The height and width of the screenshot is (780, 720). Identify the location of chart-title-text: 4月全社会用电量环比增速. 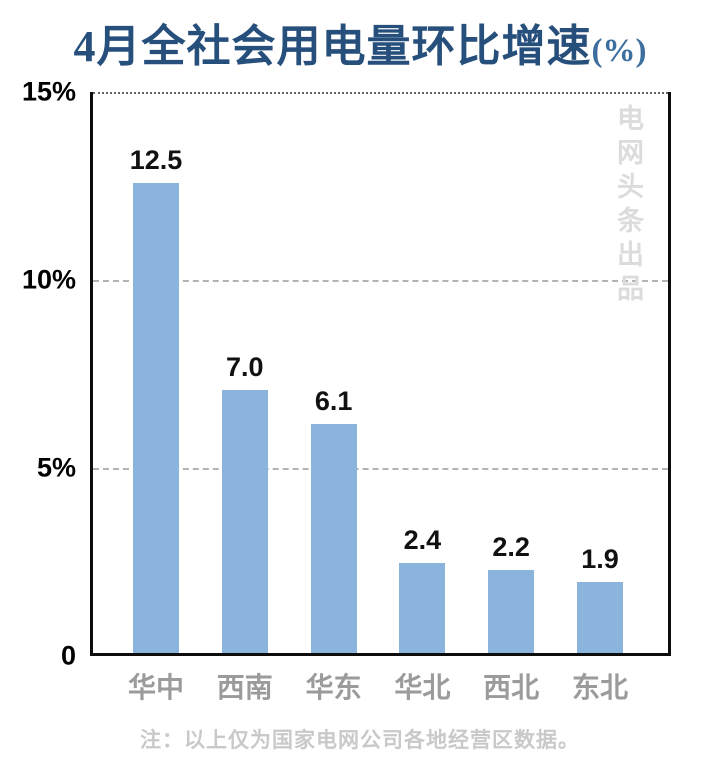
(332, 46).